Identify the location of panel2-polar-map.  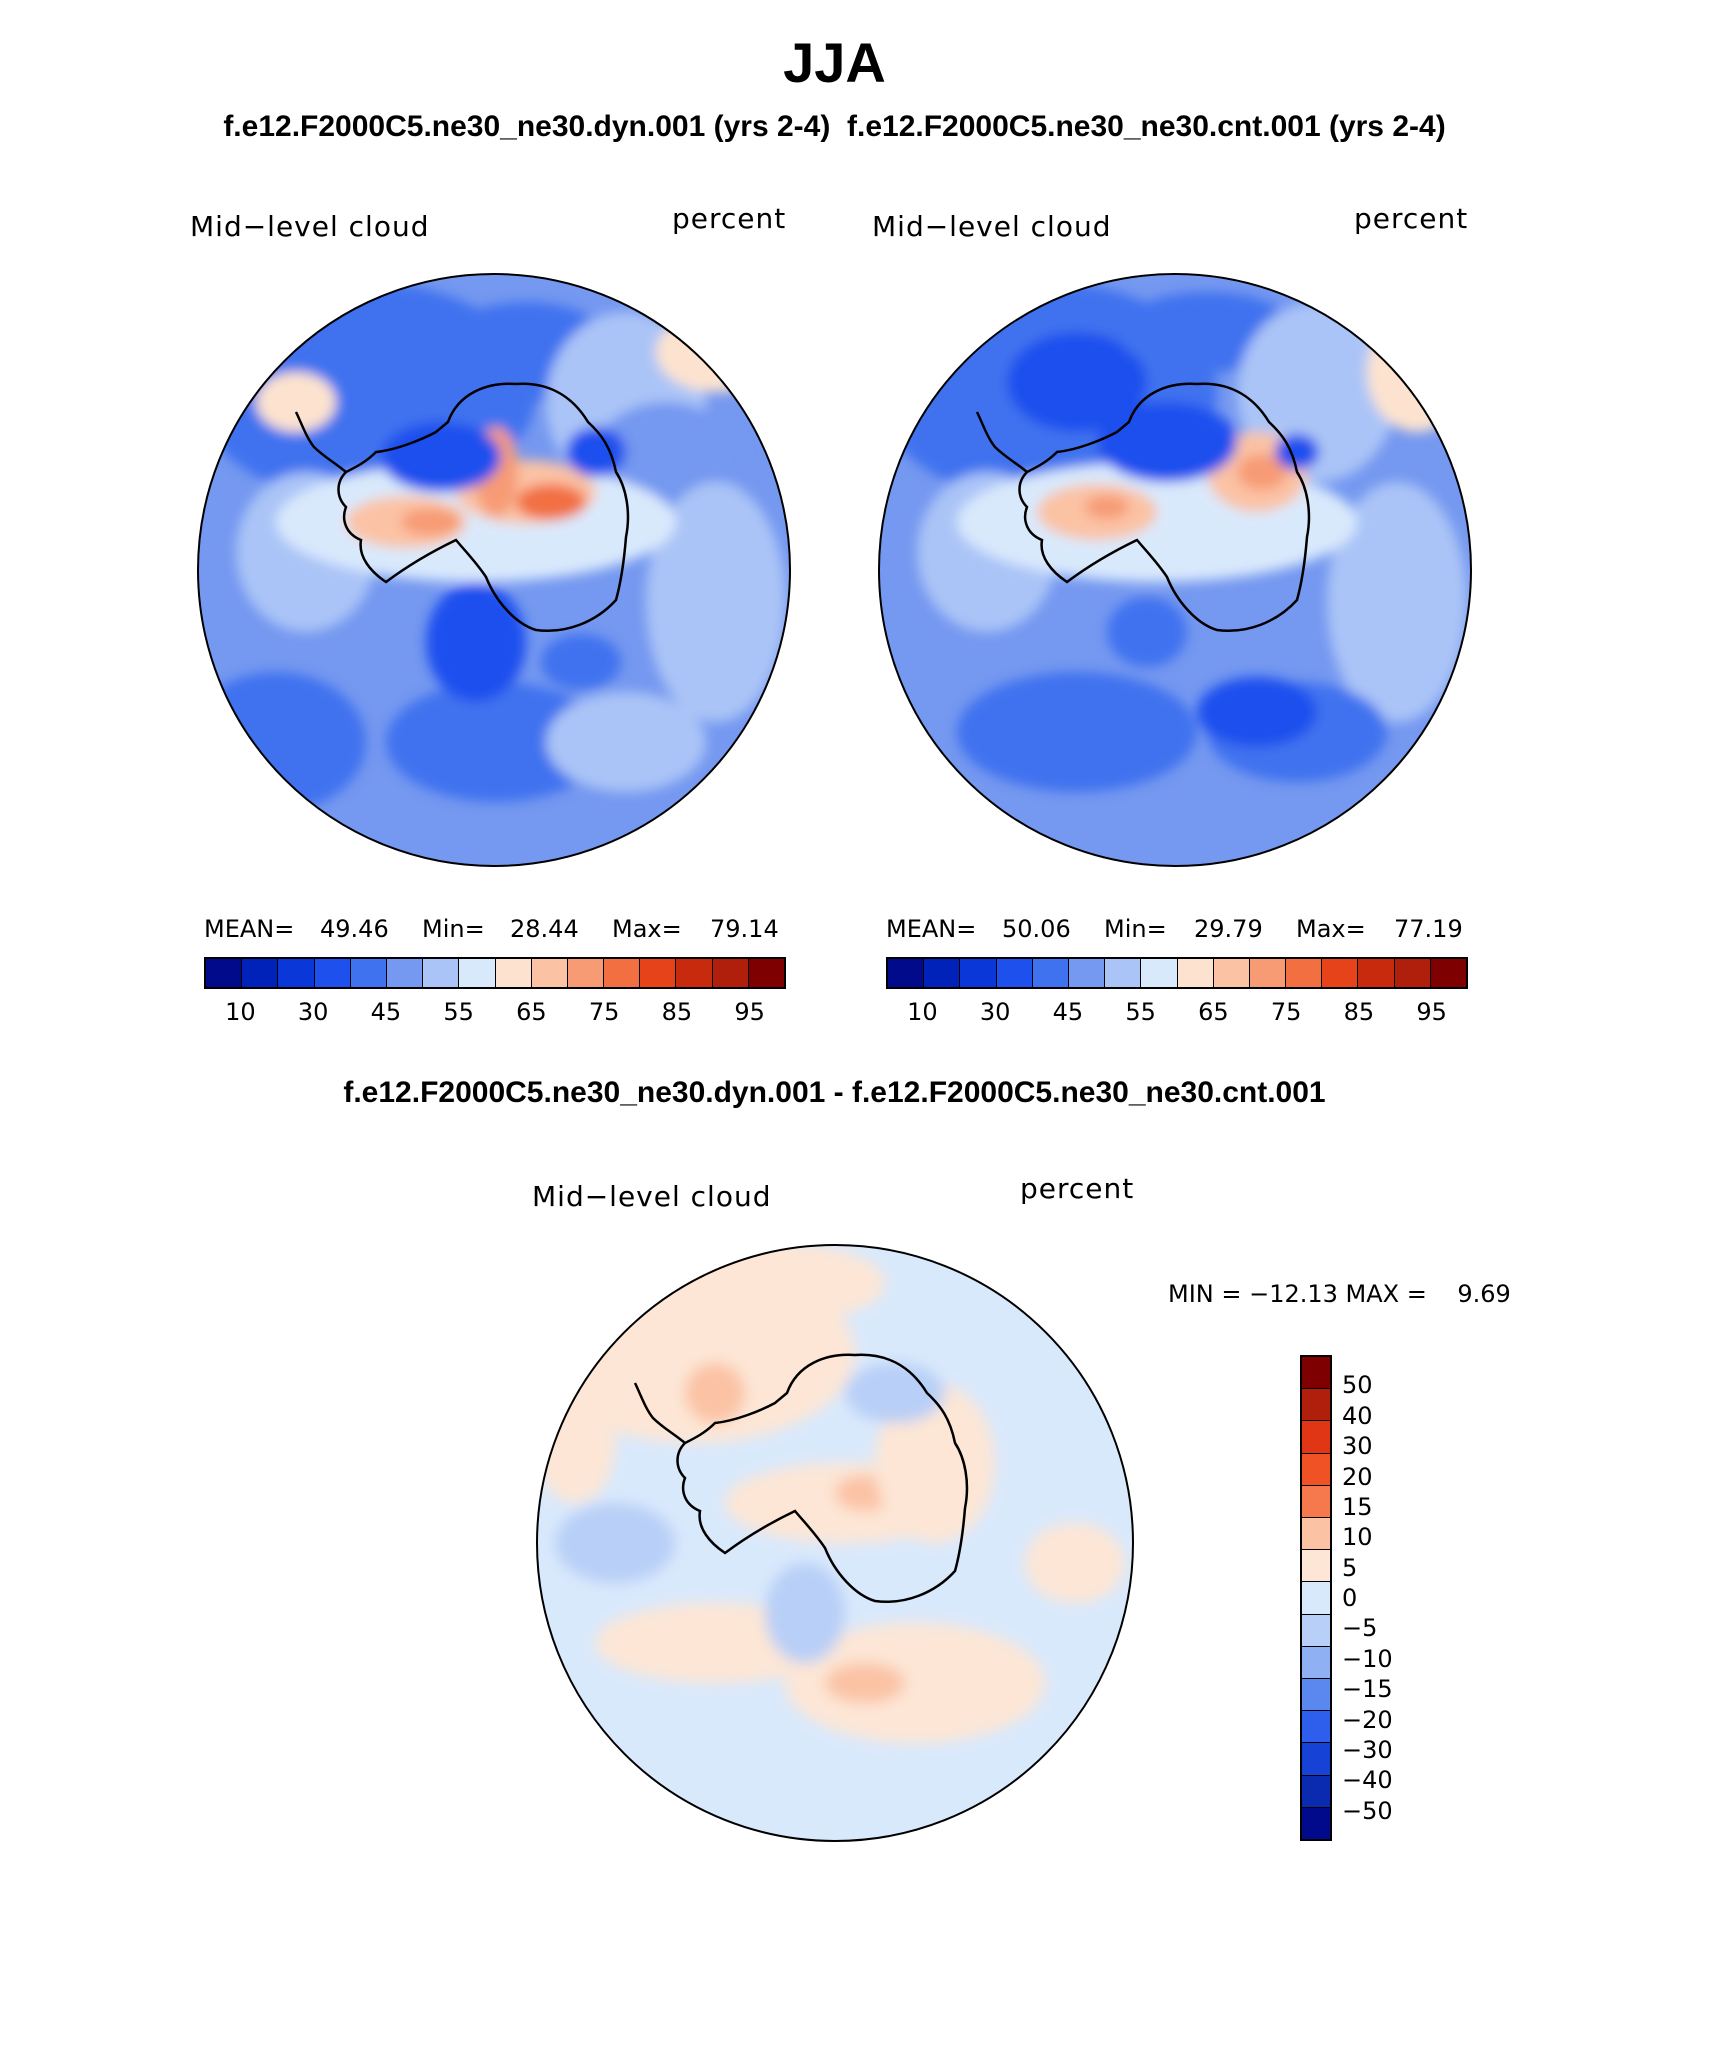
(1175, 570).